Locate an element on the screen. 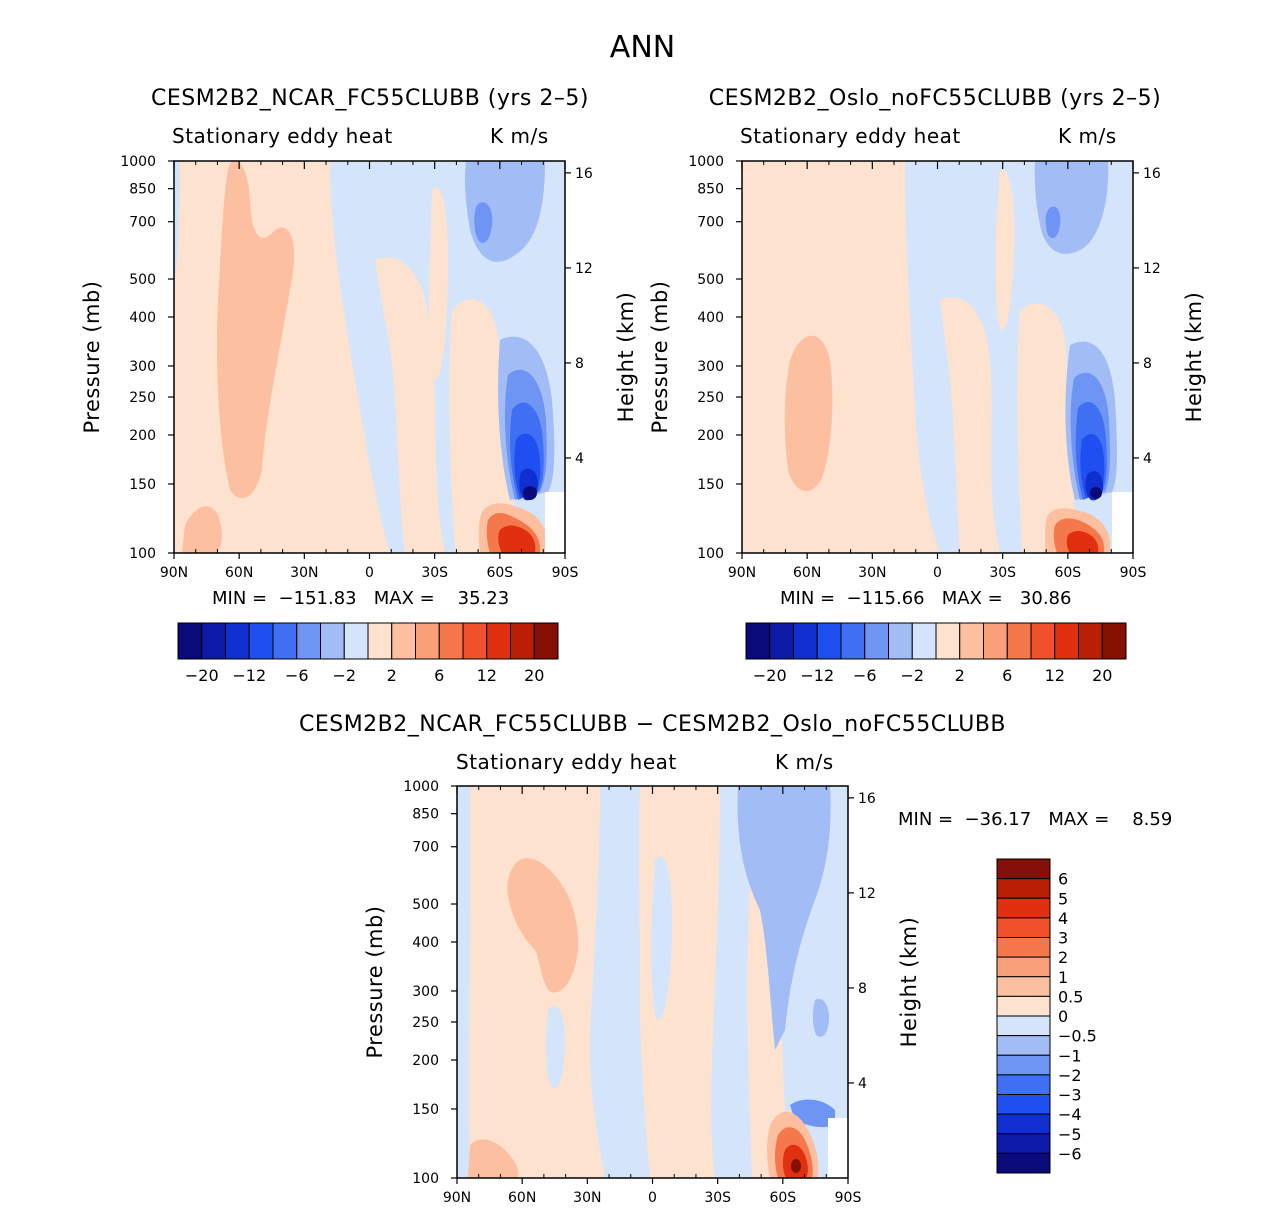 The height and width of the screenshot is (1215, 1285). pressure-tick-label: 250 is located at coordinates (142, 398).